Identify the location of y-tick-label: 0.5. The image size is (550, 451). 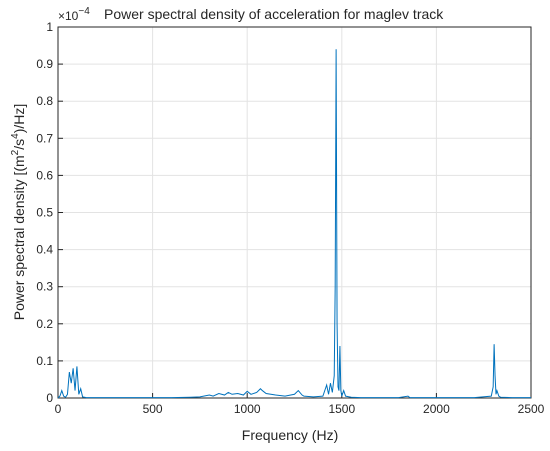
(44, 213).